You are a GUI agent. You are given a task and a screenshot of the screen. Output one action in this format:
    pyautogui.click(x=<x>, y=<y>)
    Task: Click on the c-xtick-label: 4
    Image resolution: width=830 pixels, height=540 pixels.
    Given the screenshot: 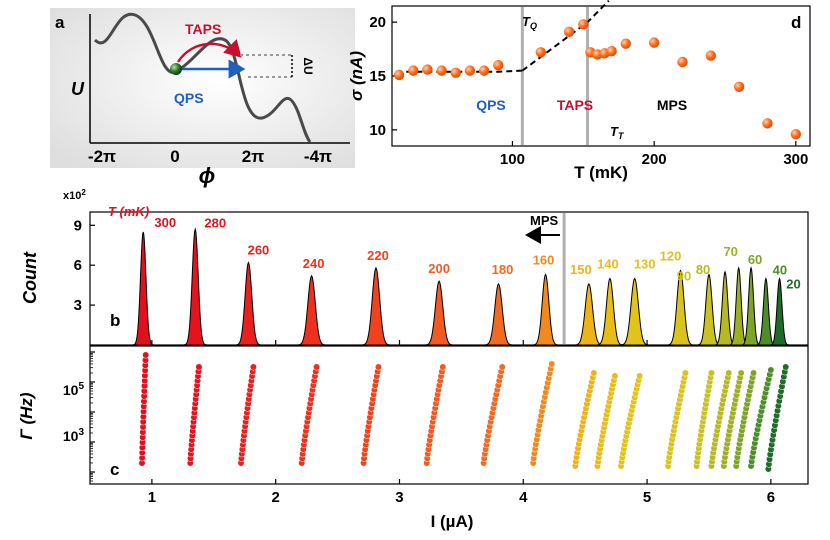 What is the action you would take?
    pyautogui.click(x=523, y=497)
    